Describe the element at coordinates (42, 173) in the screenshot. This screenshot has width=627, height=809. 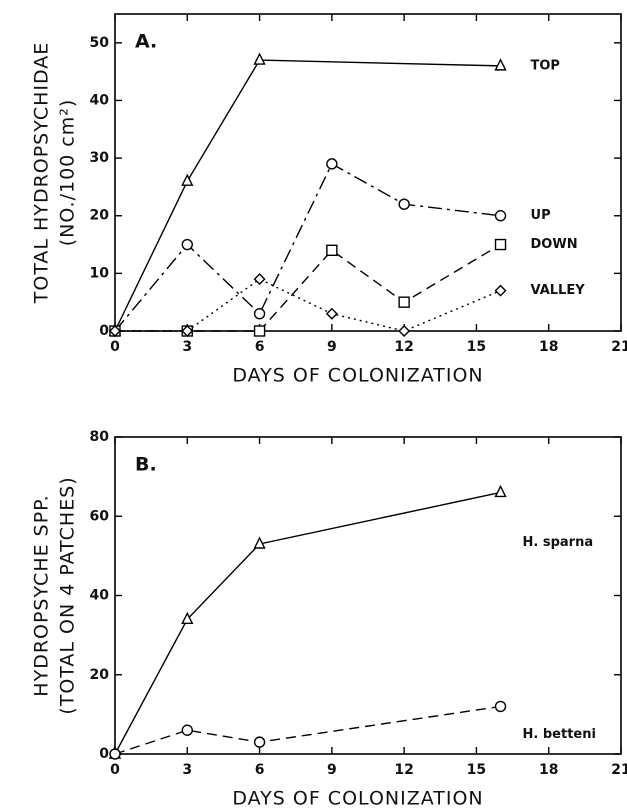
I see `y-axis-label: TOTAL HYDROPSYCHIDAE` at that location.